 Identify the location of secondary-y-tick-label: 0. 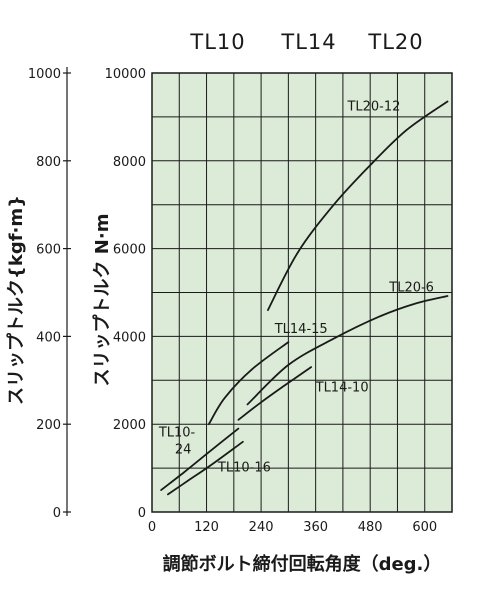
(57, 513).